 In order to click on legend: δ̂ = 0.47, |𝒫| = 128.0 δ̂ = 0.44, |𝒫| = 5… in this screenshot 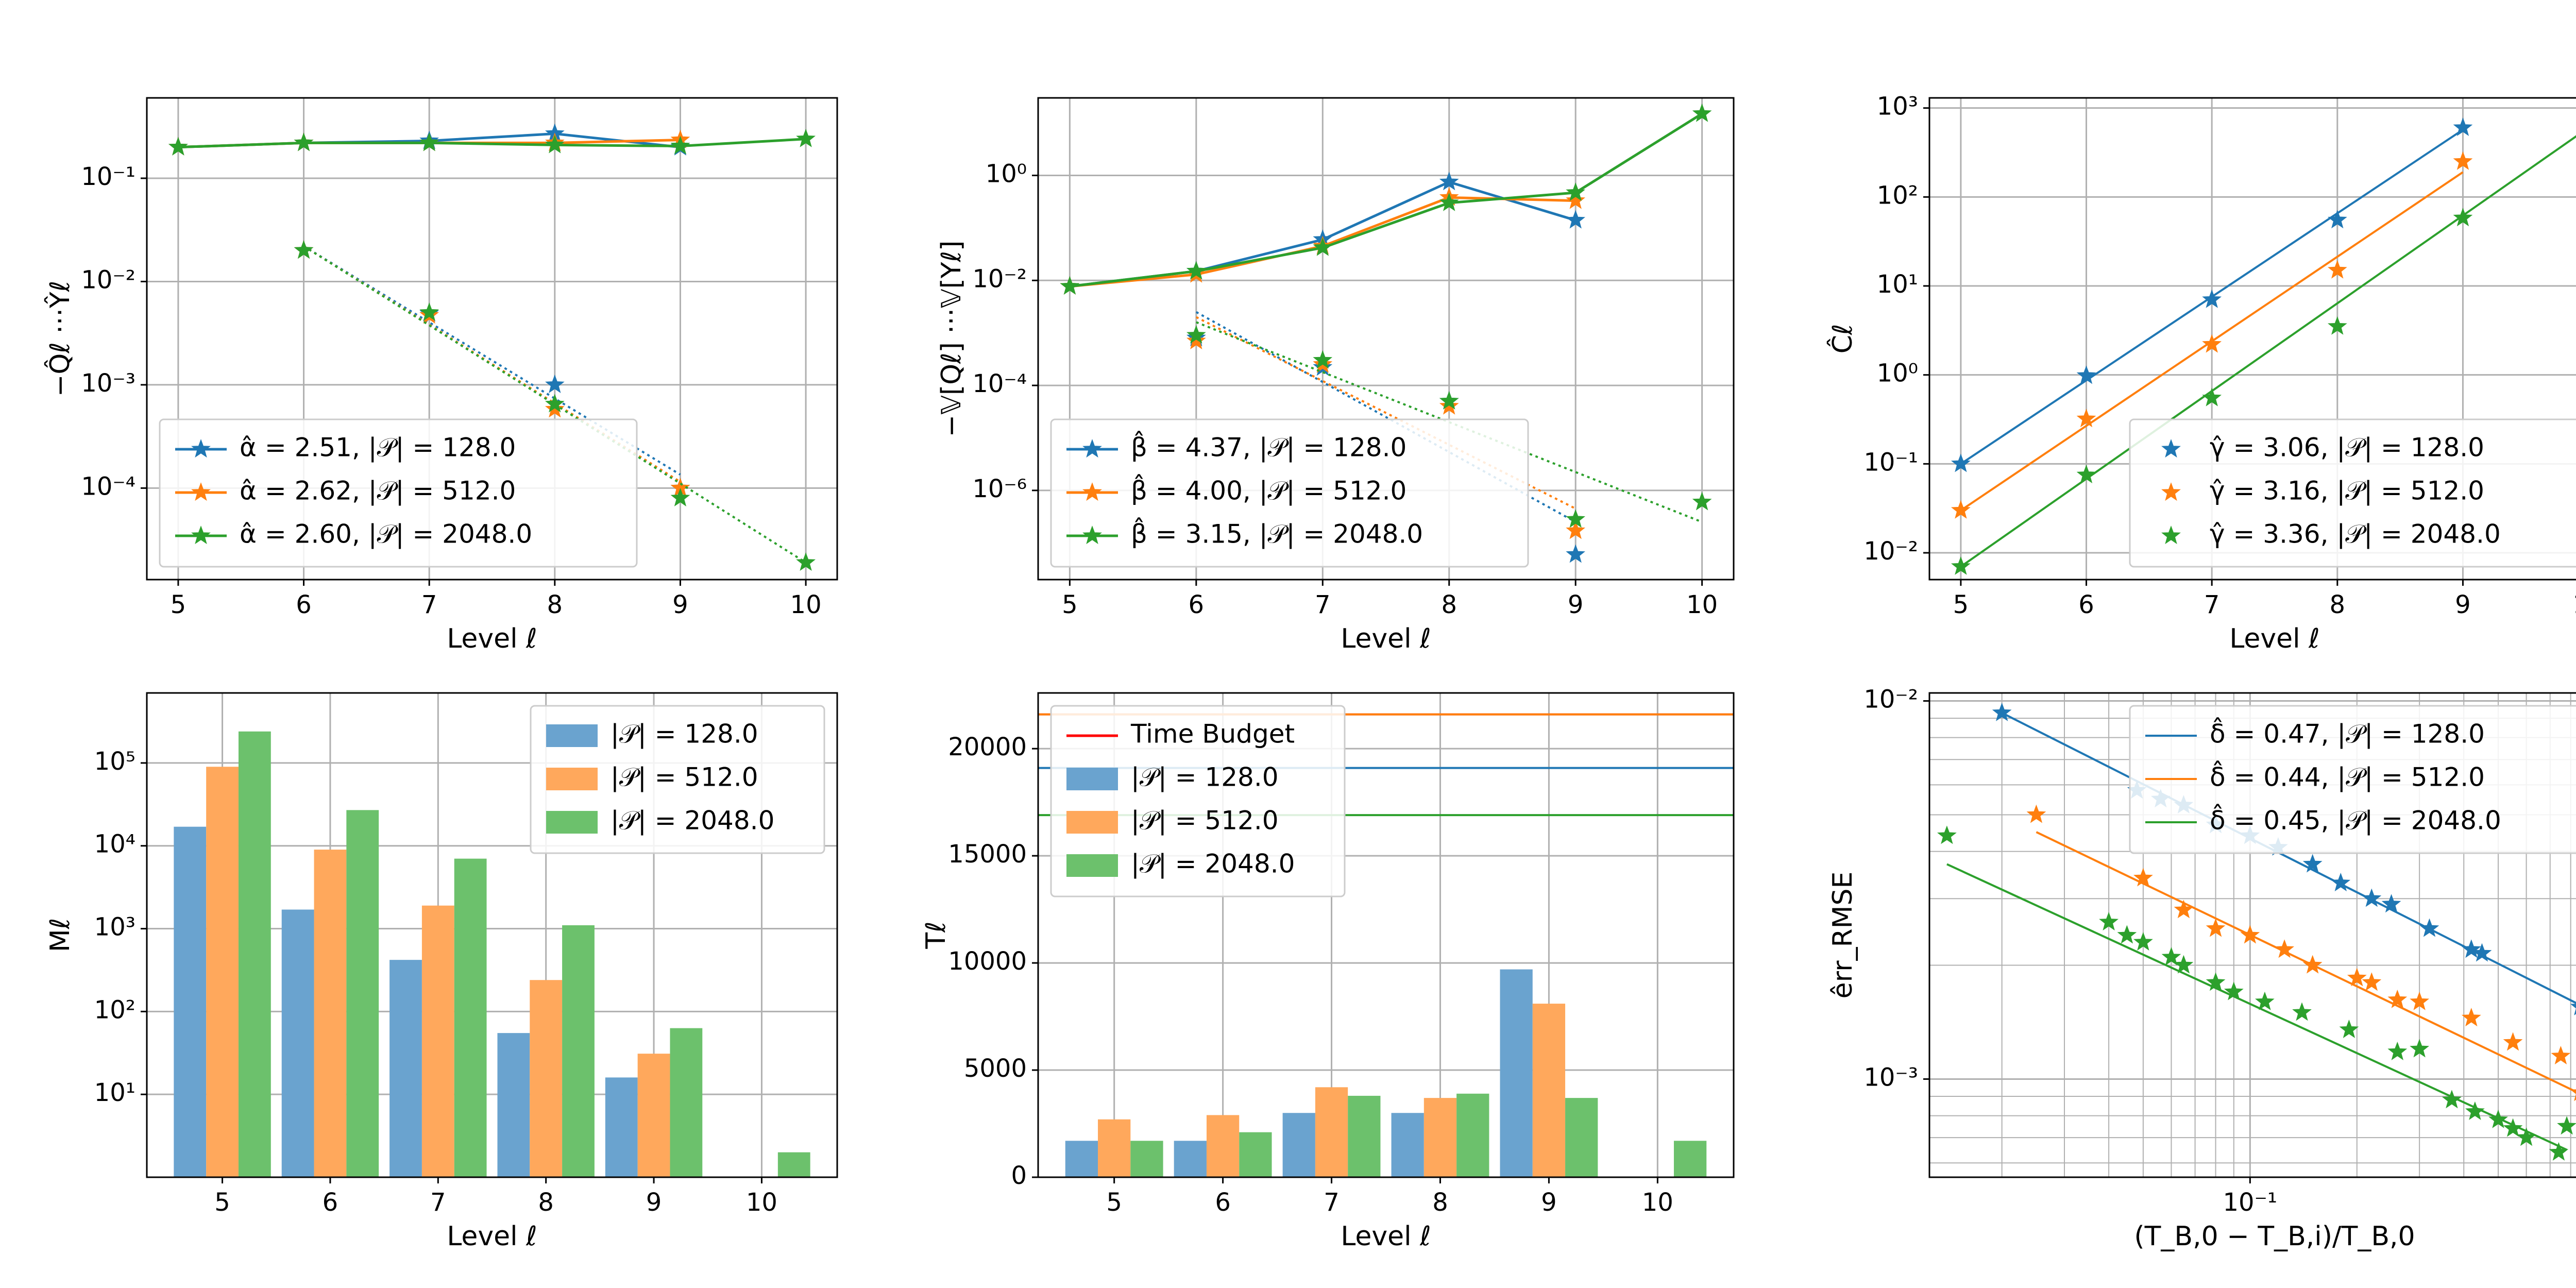, I will do `click(2352, 780)`.